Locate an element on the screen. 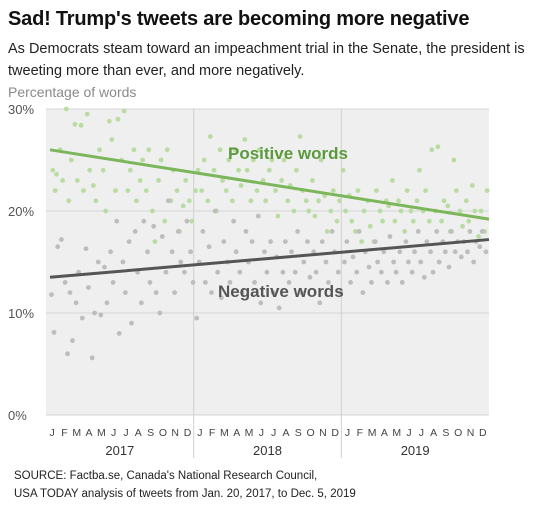  x-year-label: 2018 is located at coordinates (267, 450).